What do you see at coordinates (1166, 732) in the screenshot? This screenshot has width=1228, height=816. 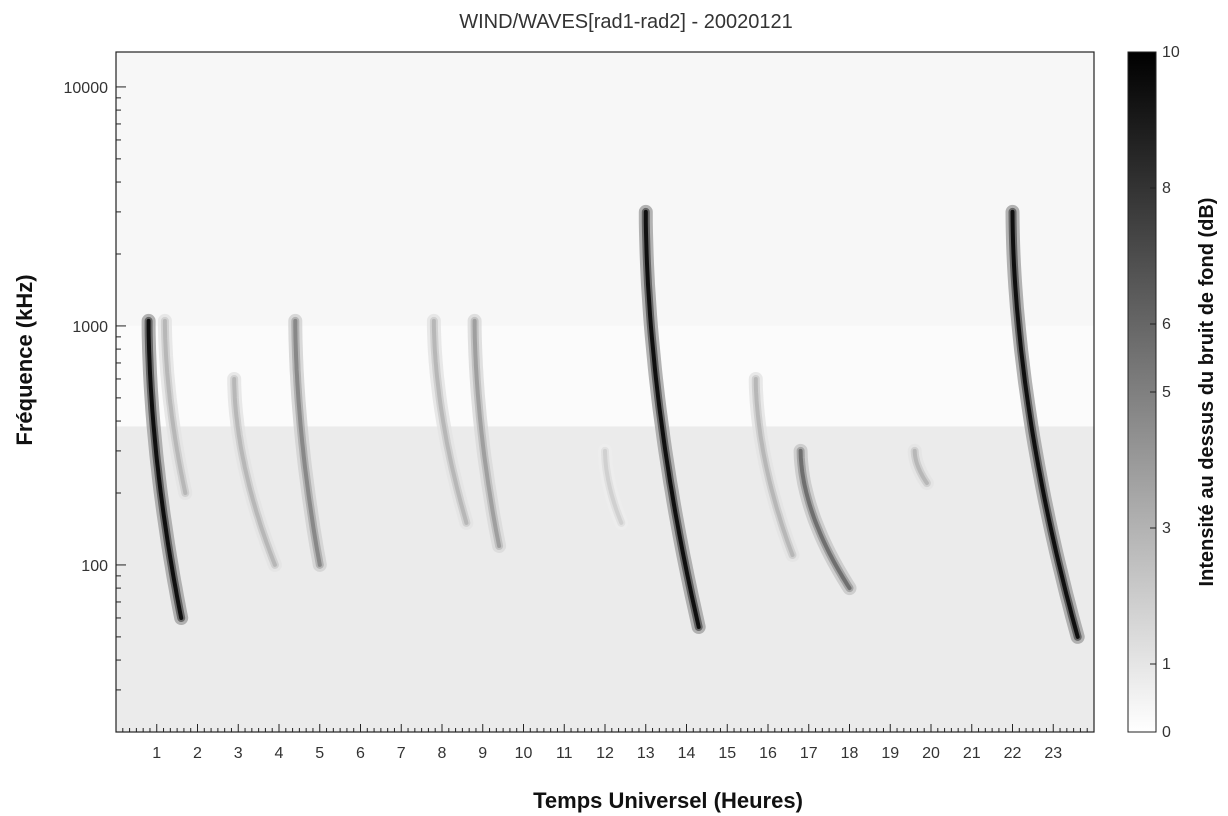 I see `colorbar-tick-label: 0` at bounding box center [1166, 732].